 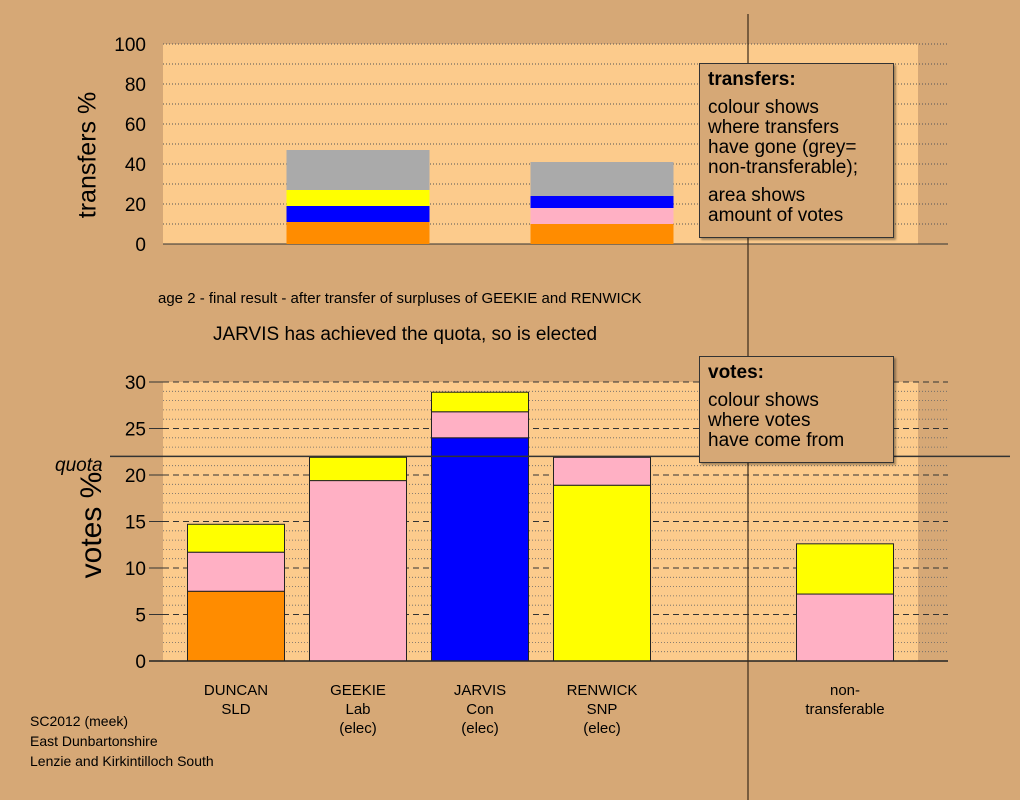 What do you see at coordinates (757, 195) in the screenshot?
I see `transfers-legend-line: area shows` at bounding box center [757, 195].